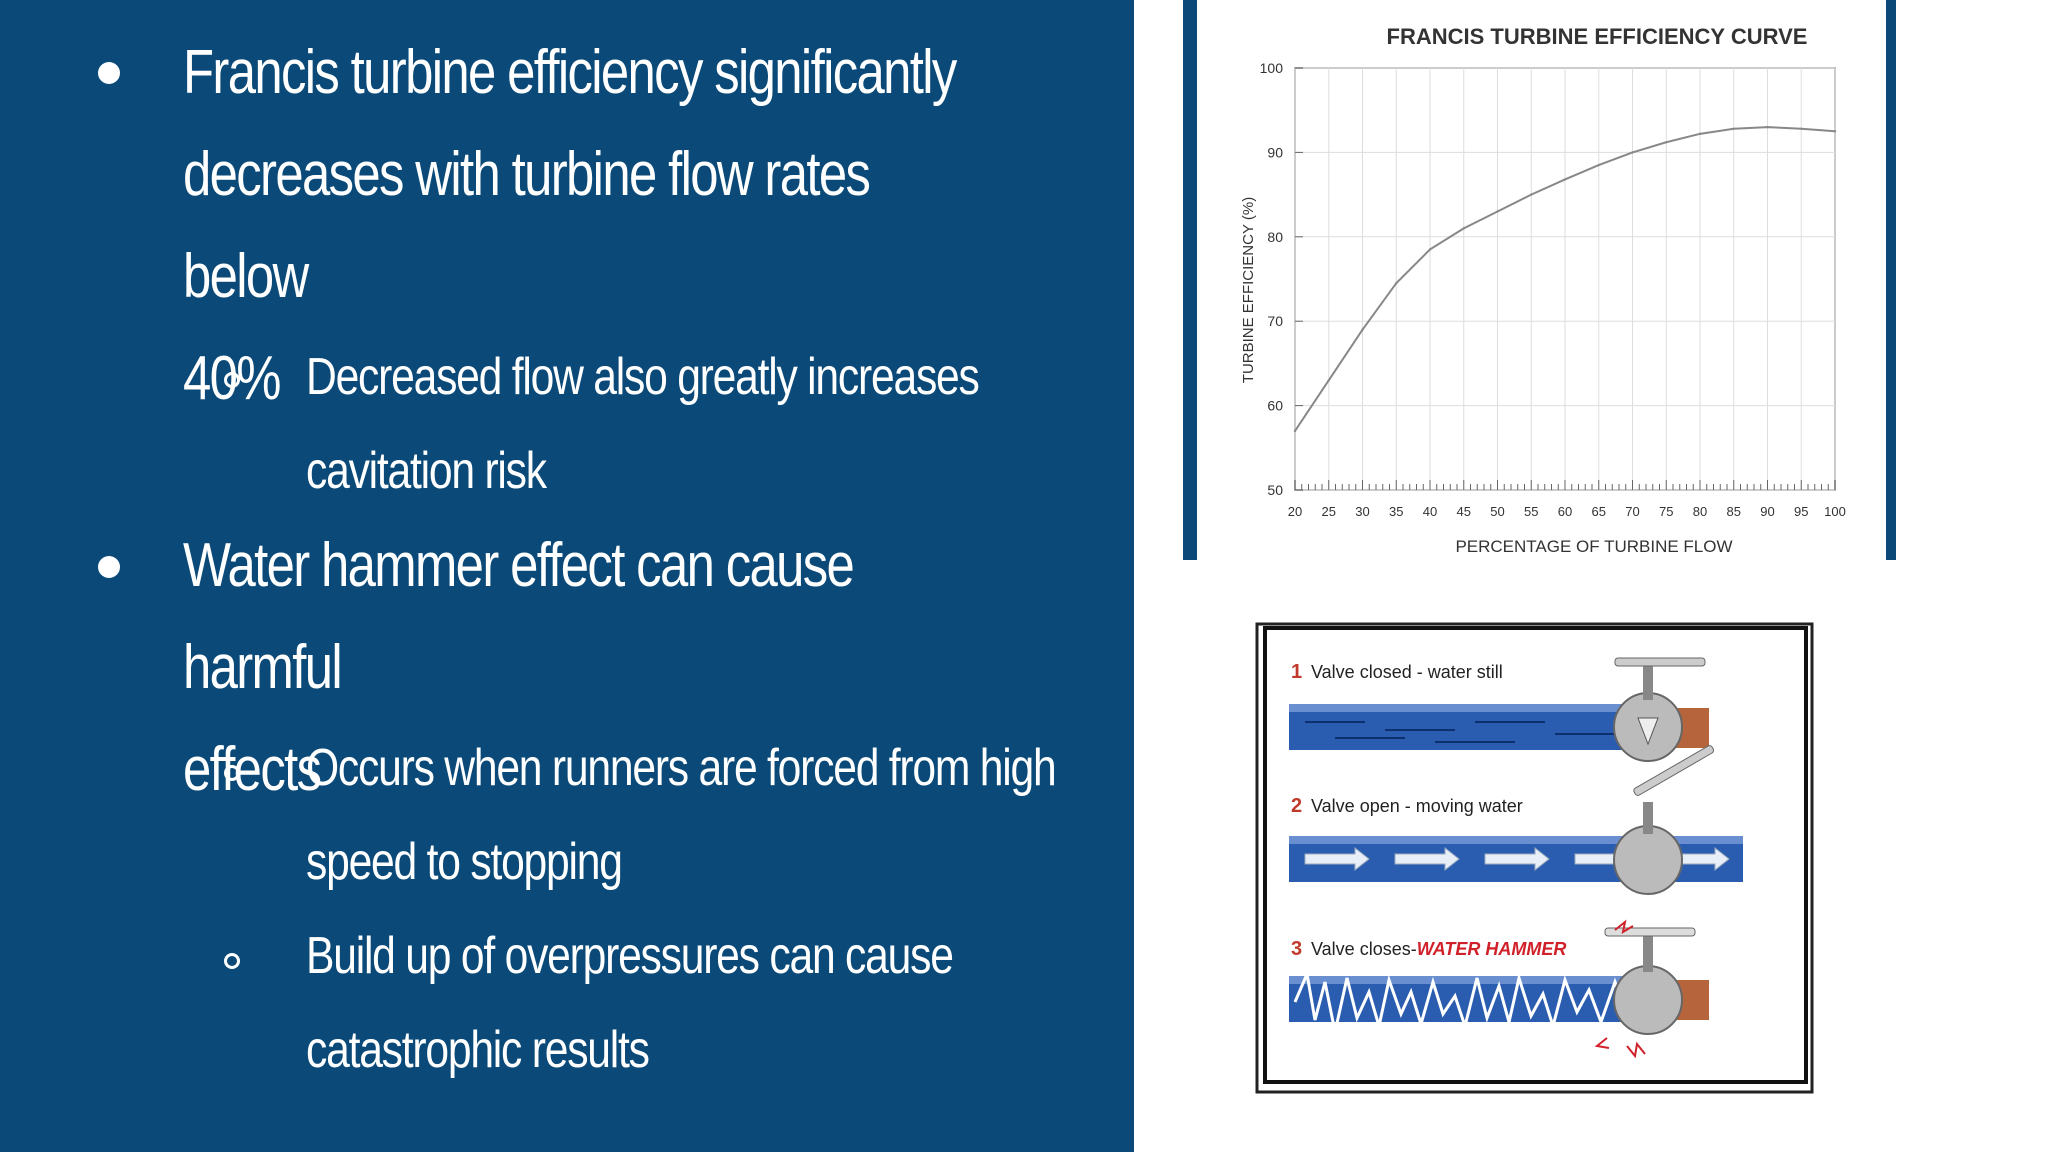  I want to click on chart-series, so click(1565, 279).